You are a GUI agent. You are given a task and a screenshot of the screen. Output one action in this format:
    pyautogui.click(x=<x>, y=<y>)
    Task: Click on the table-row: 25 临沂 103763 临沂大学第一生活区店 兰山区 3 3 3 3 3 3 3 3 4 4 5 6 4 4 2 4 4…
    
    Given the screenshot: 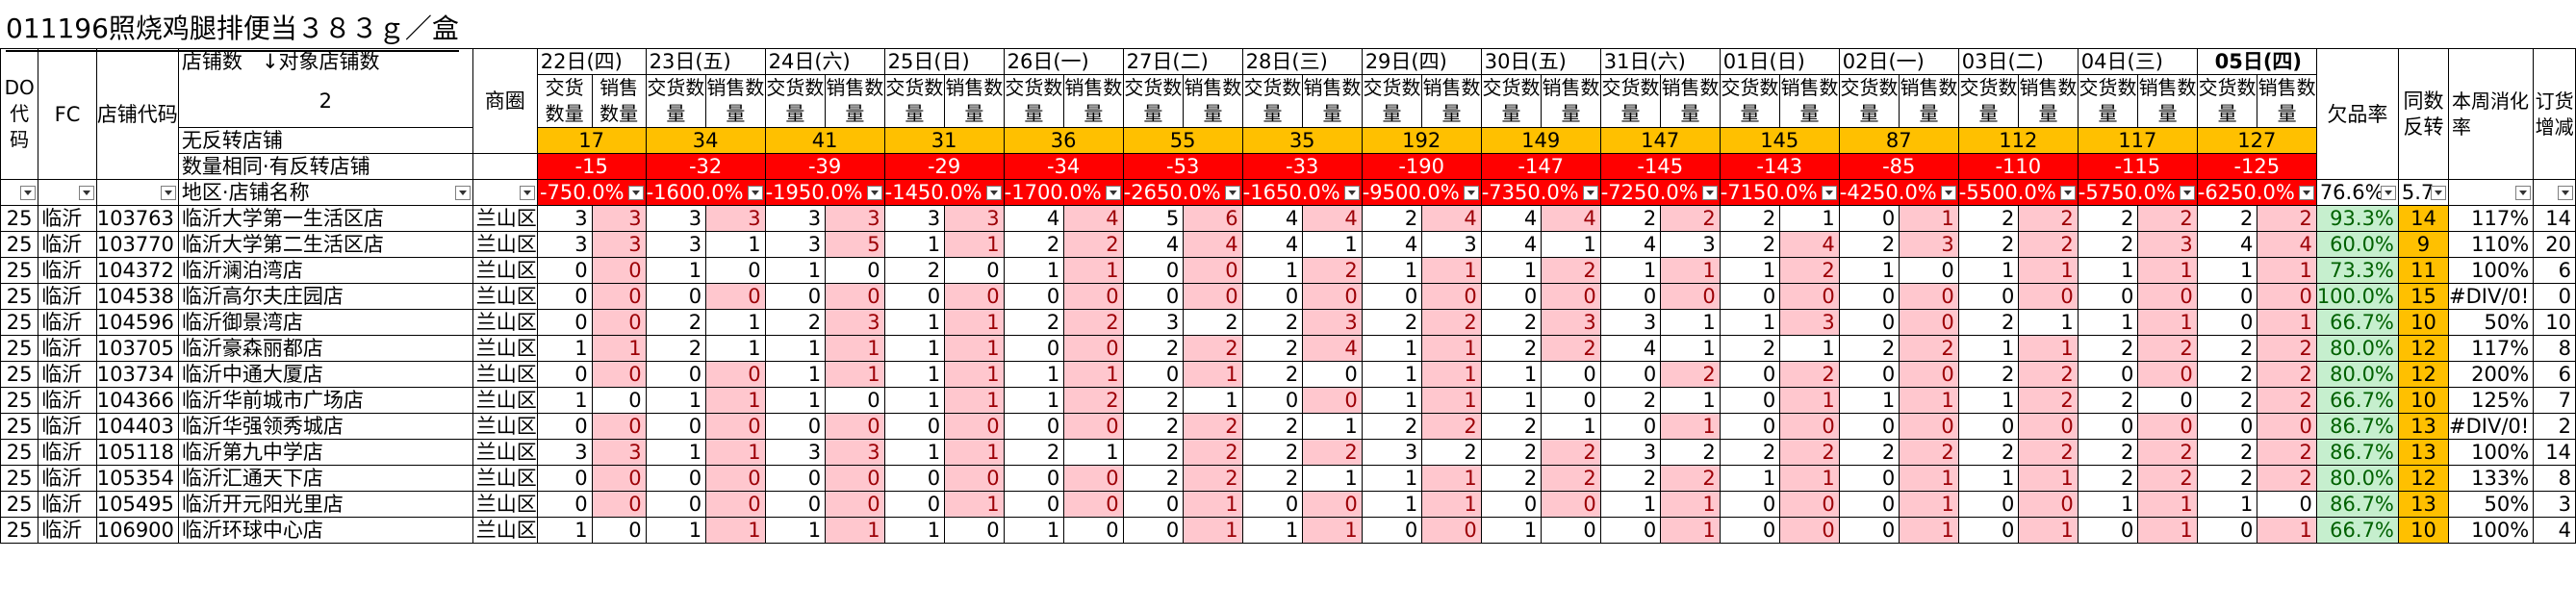 What is the action you would take?
    pyautogui.click(x=1288, y=218)
    